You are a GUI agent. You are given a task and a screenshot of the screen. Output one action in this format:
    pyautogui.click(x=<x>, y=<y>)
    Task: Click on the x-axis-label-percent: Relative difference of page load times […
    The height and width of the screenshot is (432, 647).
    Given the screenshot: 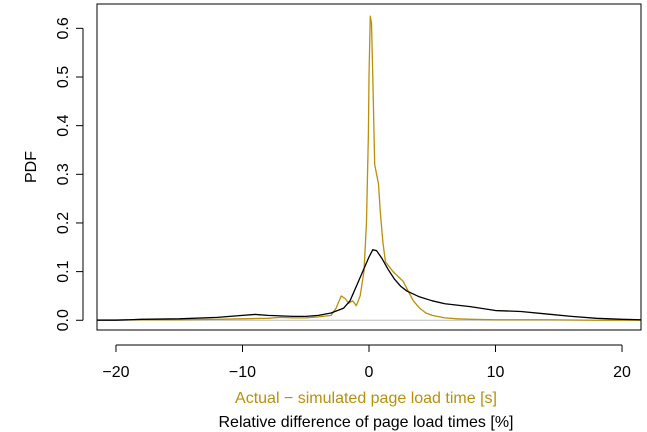 What is the action you would take?
    pyautogui.click(x=366, y=422)
    